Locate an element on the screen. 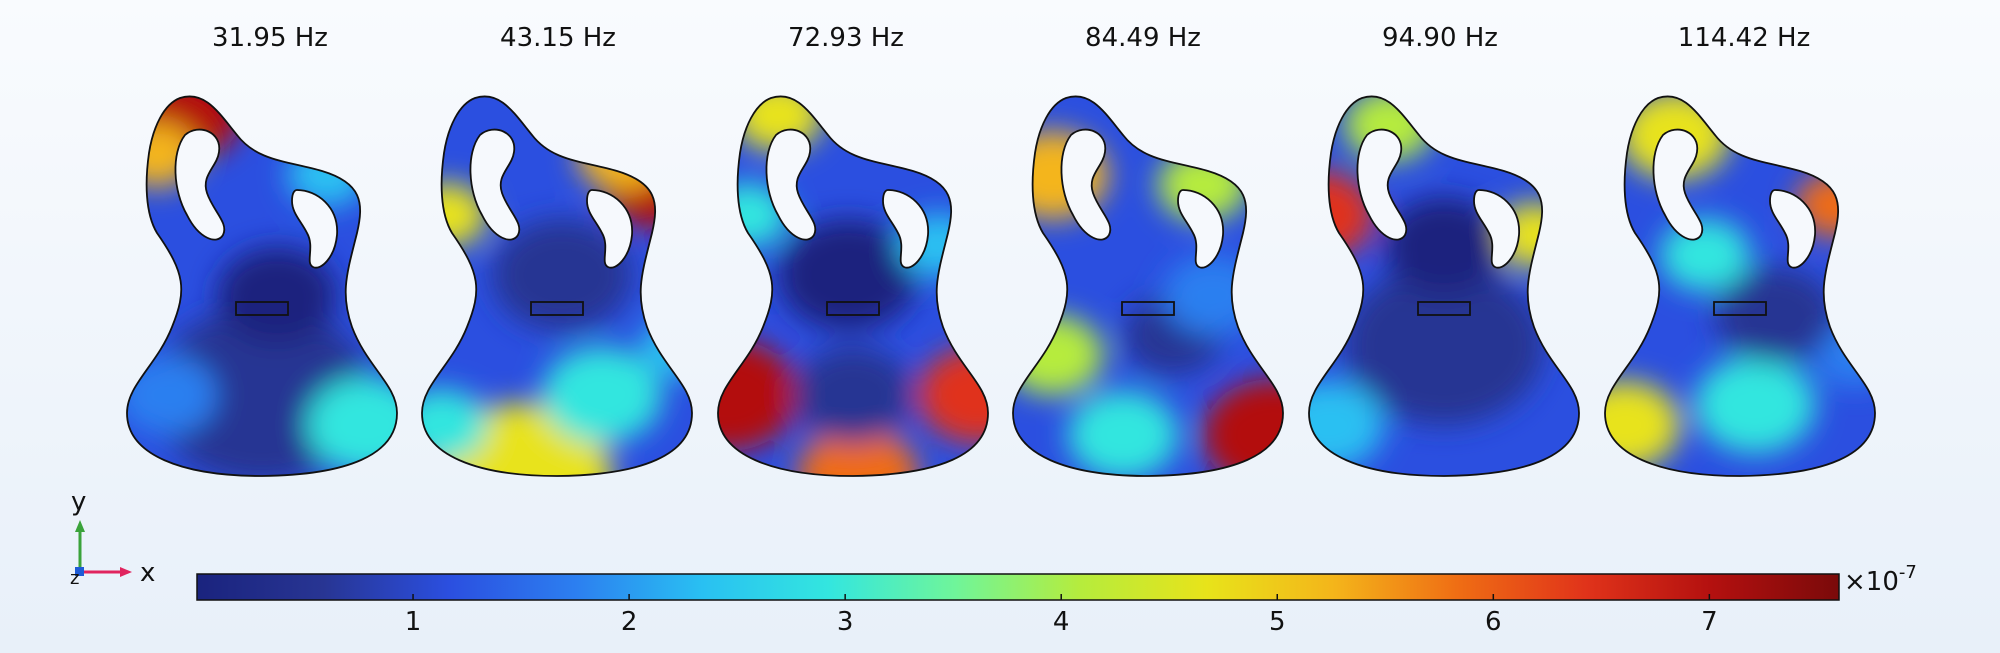 The width and height of the screenshot is (2000, 653). mode-2-frequency-label: 43.15 Hz is located at coordinates (558, 38).